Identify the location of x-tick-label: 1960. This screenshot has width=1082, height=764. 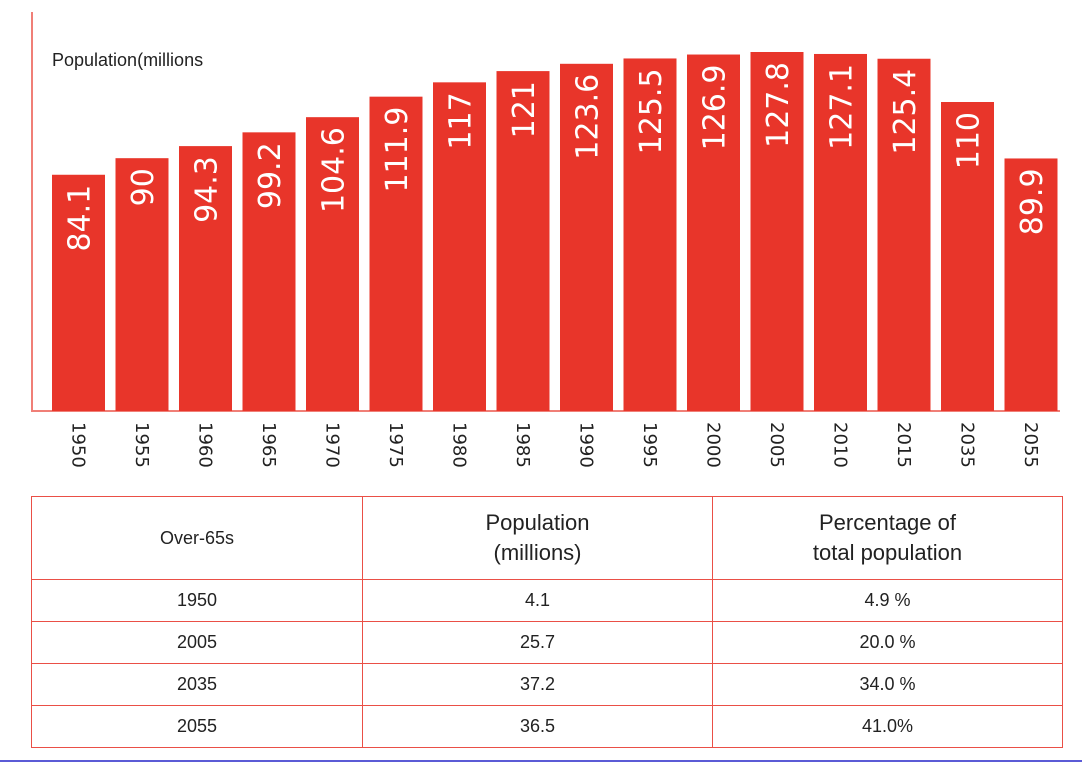
(205, 445).